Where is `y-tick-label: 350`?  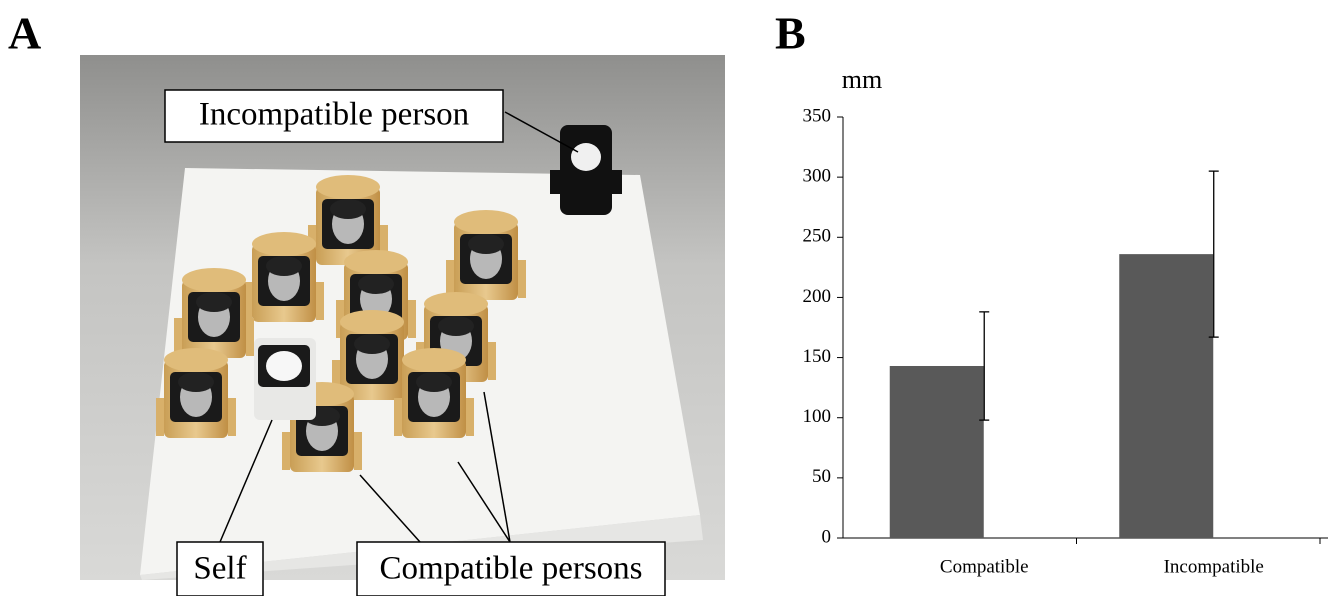
y-tick-label: 350 is located at coordinates (817, 115).